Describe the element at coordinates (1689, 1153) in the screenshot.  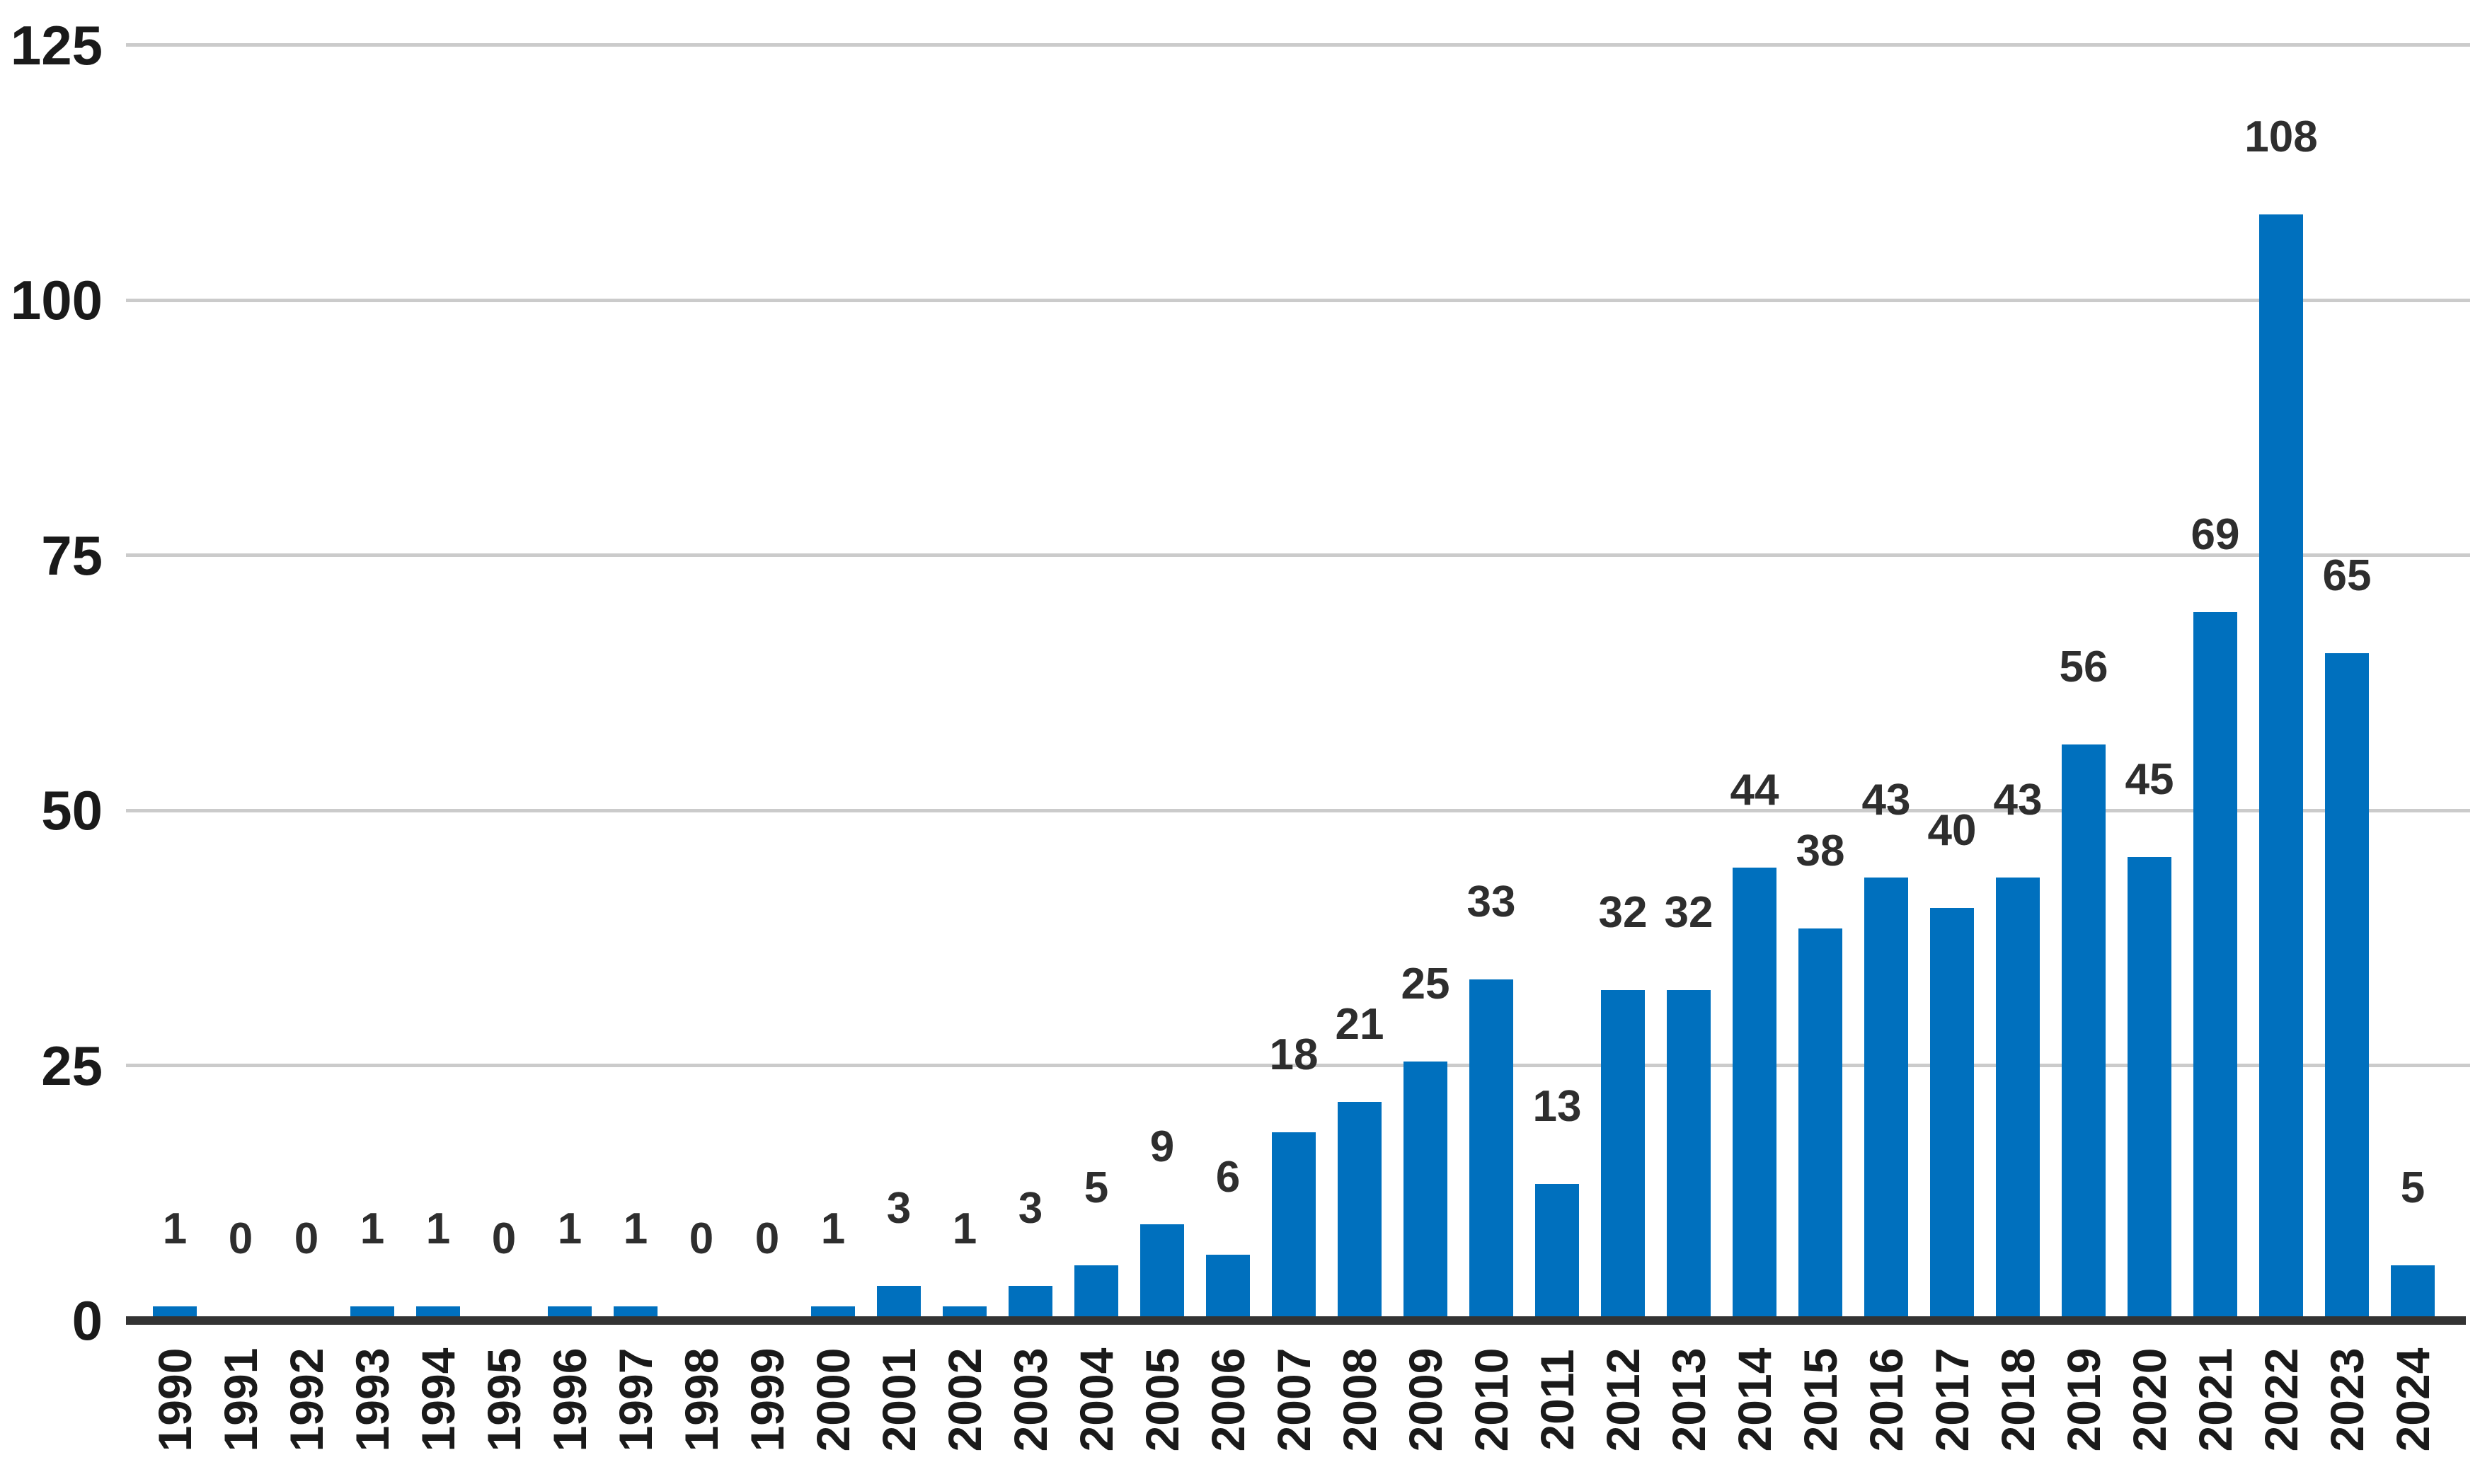
I see `bar-2013` at that location.